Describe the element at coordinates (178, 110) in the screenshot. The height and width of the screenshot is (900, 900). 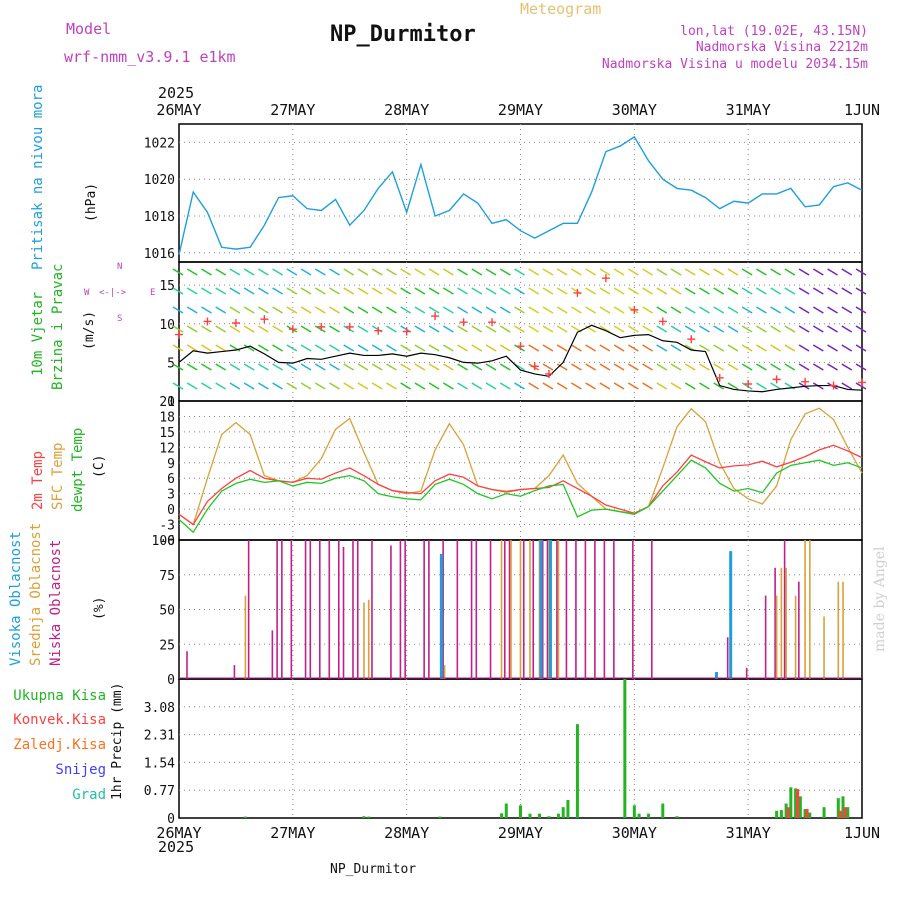
I see `xtick-label-top: 26MAY` at that location.